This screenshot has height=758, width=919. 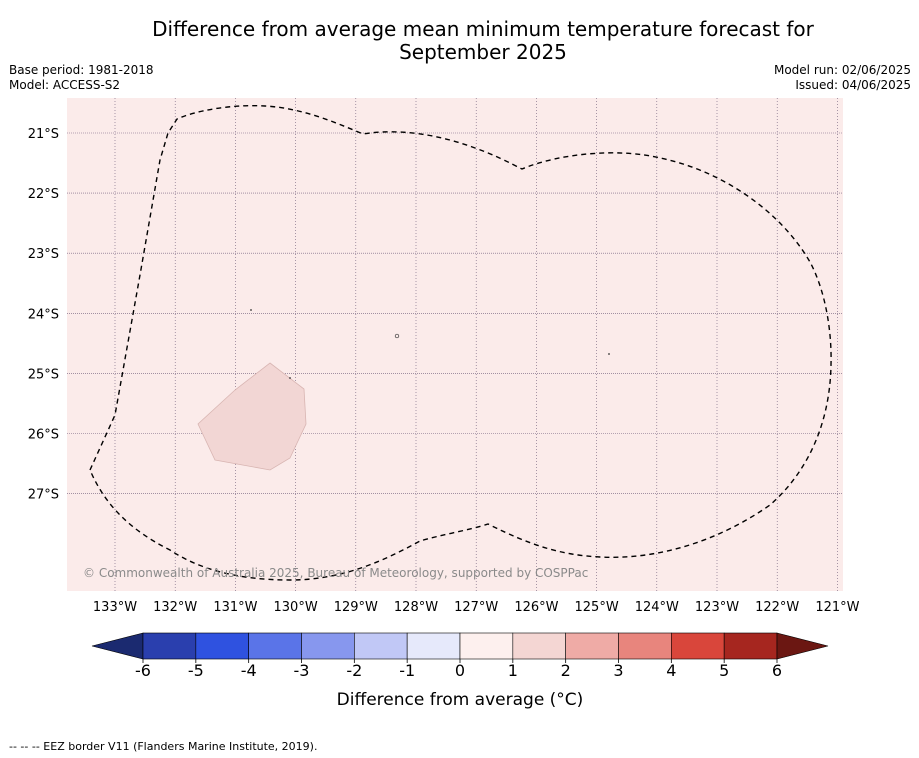 What do you see at coordinates (717, 607) in the screenshot?
I see `lon-label: 123°W` at bounding box center [717, 607].